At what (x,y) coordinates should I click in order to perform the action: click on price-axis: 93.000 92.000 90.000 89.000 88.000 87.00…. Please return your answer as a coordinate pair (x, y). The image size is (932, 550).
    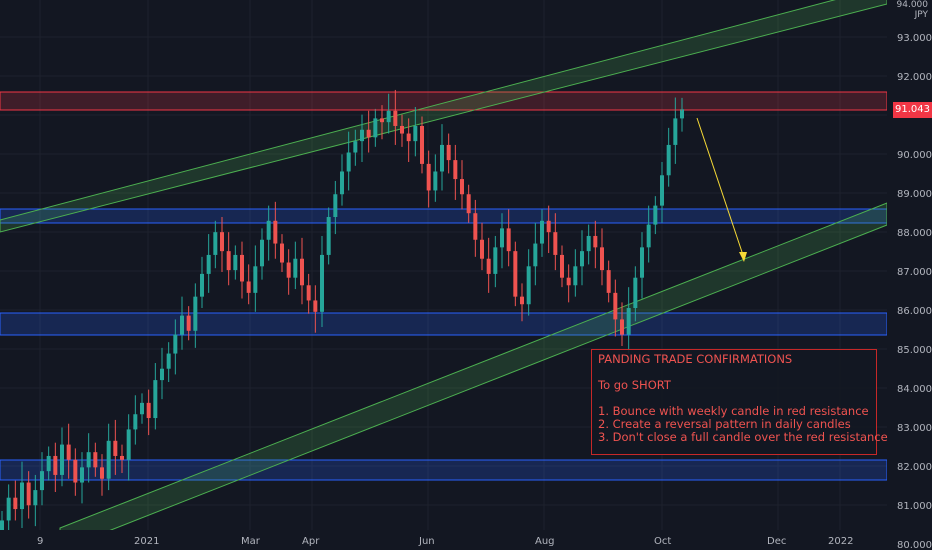
    Looking at the image, I should click on (909, 275).